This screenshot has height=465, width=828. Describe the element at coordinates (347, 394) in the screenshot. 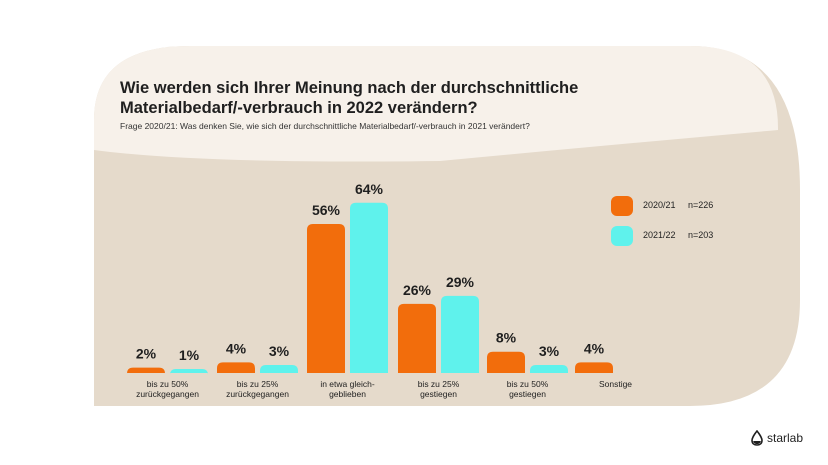

I see `category-label-3-line-2: geblieben` at that location.